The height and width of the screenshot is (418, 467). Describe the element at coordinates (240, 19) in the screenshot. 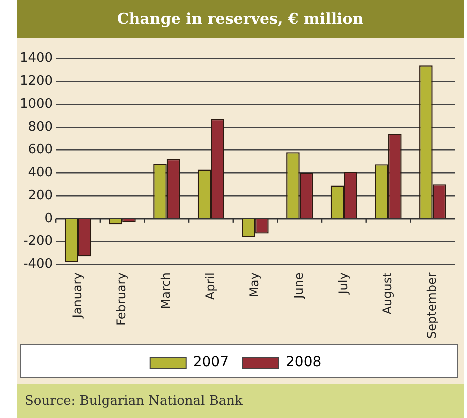

I see `chart-title: Change in reserves, € million` at that location.